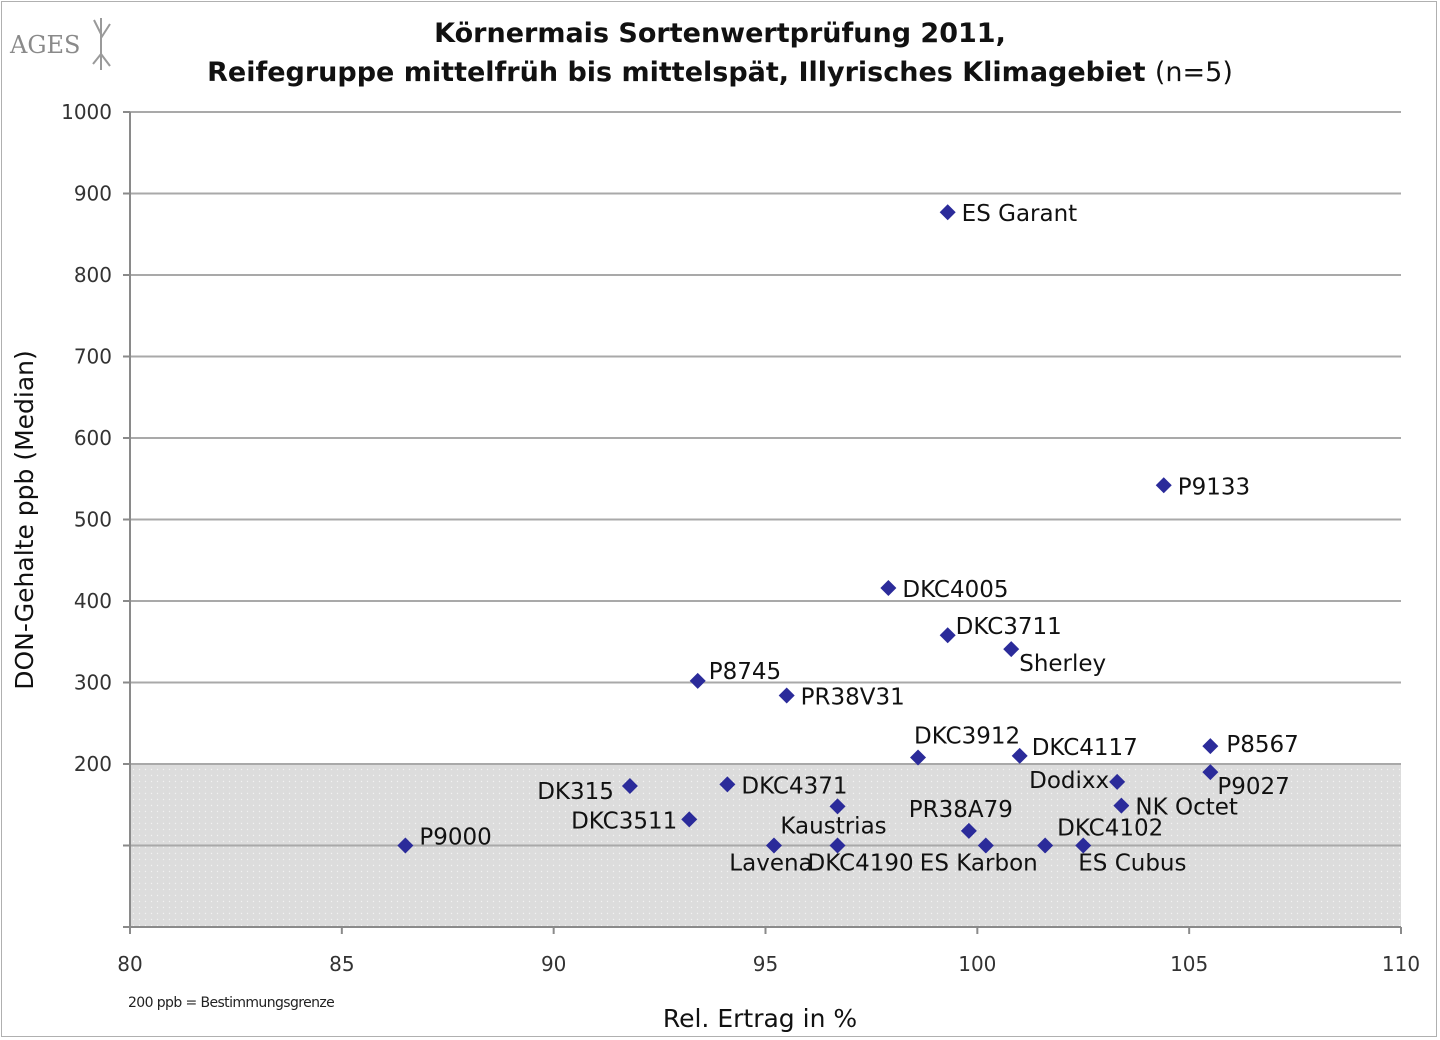  Describe the element at coordinates (1214, 487) in the screenshot. I see `data-point-label: P9133` at that location.